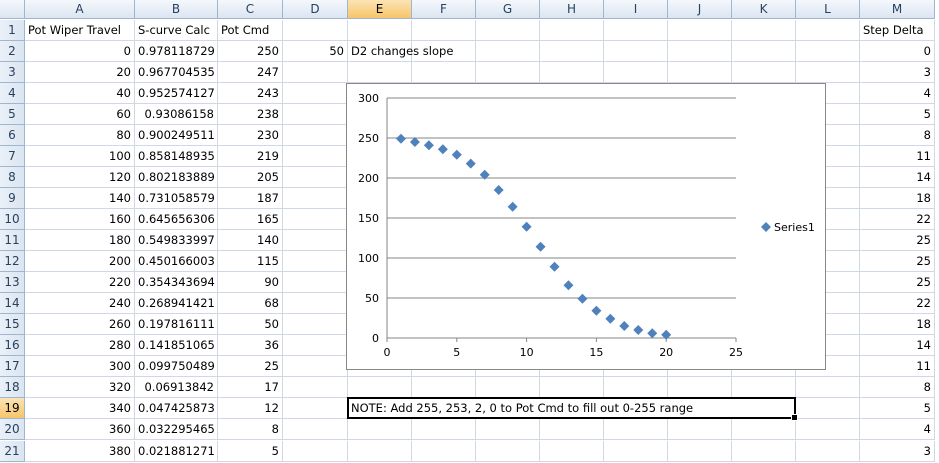 The height and width of the screenshot is (463, 939). Describe the element at coordinates (444, 388) in the screenshot. I see `cell-F18` at that location.